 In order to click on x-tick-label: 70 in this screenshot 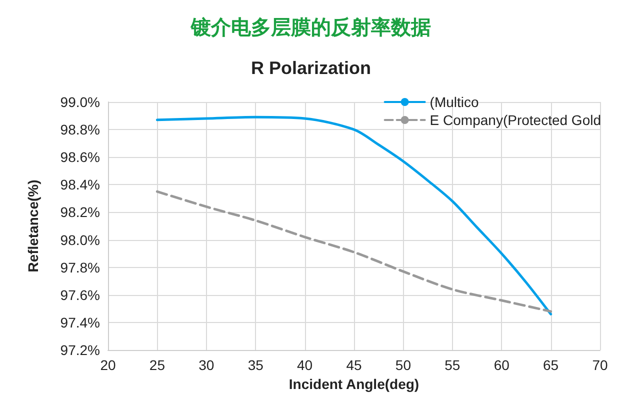, I will do `click(600, 365)`.